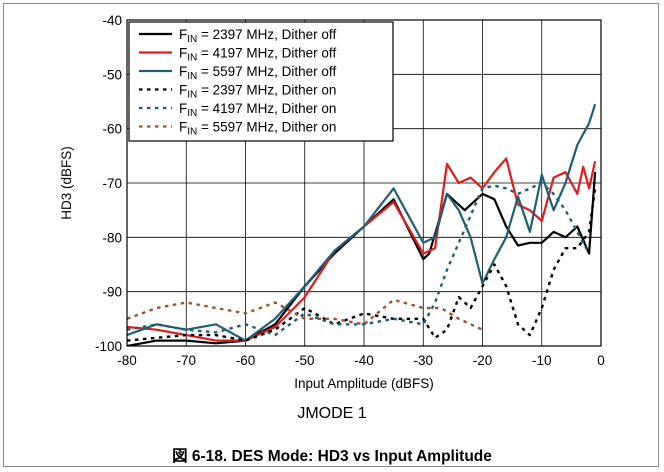 The width and height of the screenshot is (664, 472). I want to click on y-tick-label: -80, so click(112, 237).